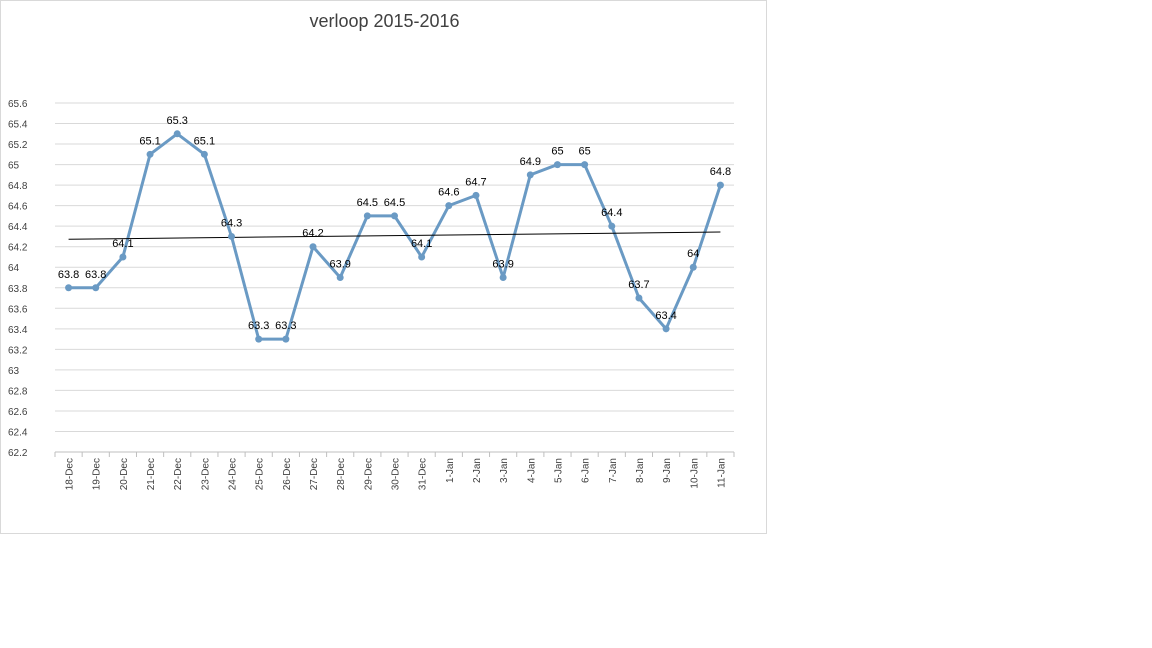 The image size is (1152, 648). Describe the element at coordinates (18, 186) in the screenshot. I see `y-tick-label: 64.8` at that location.